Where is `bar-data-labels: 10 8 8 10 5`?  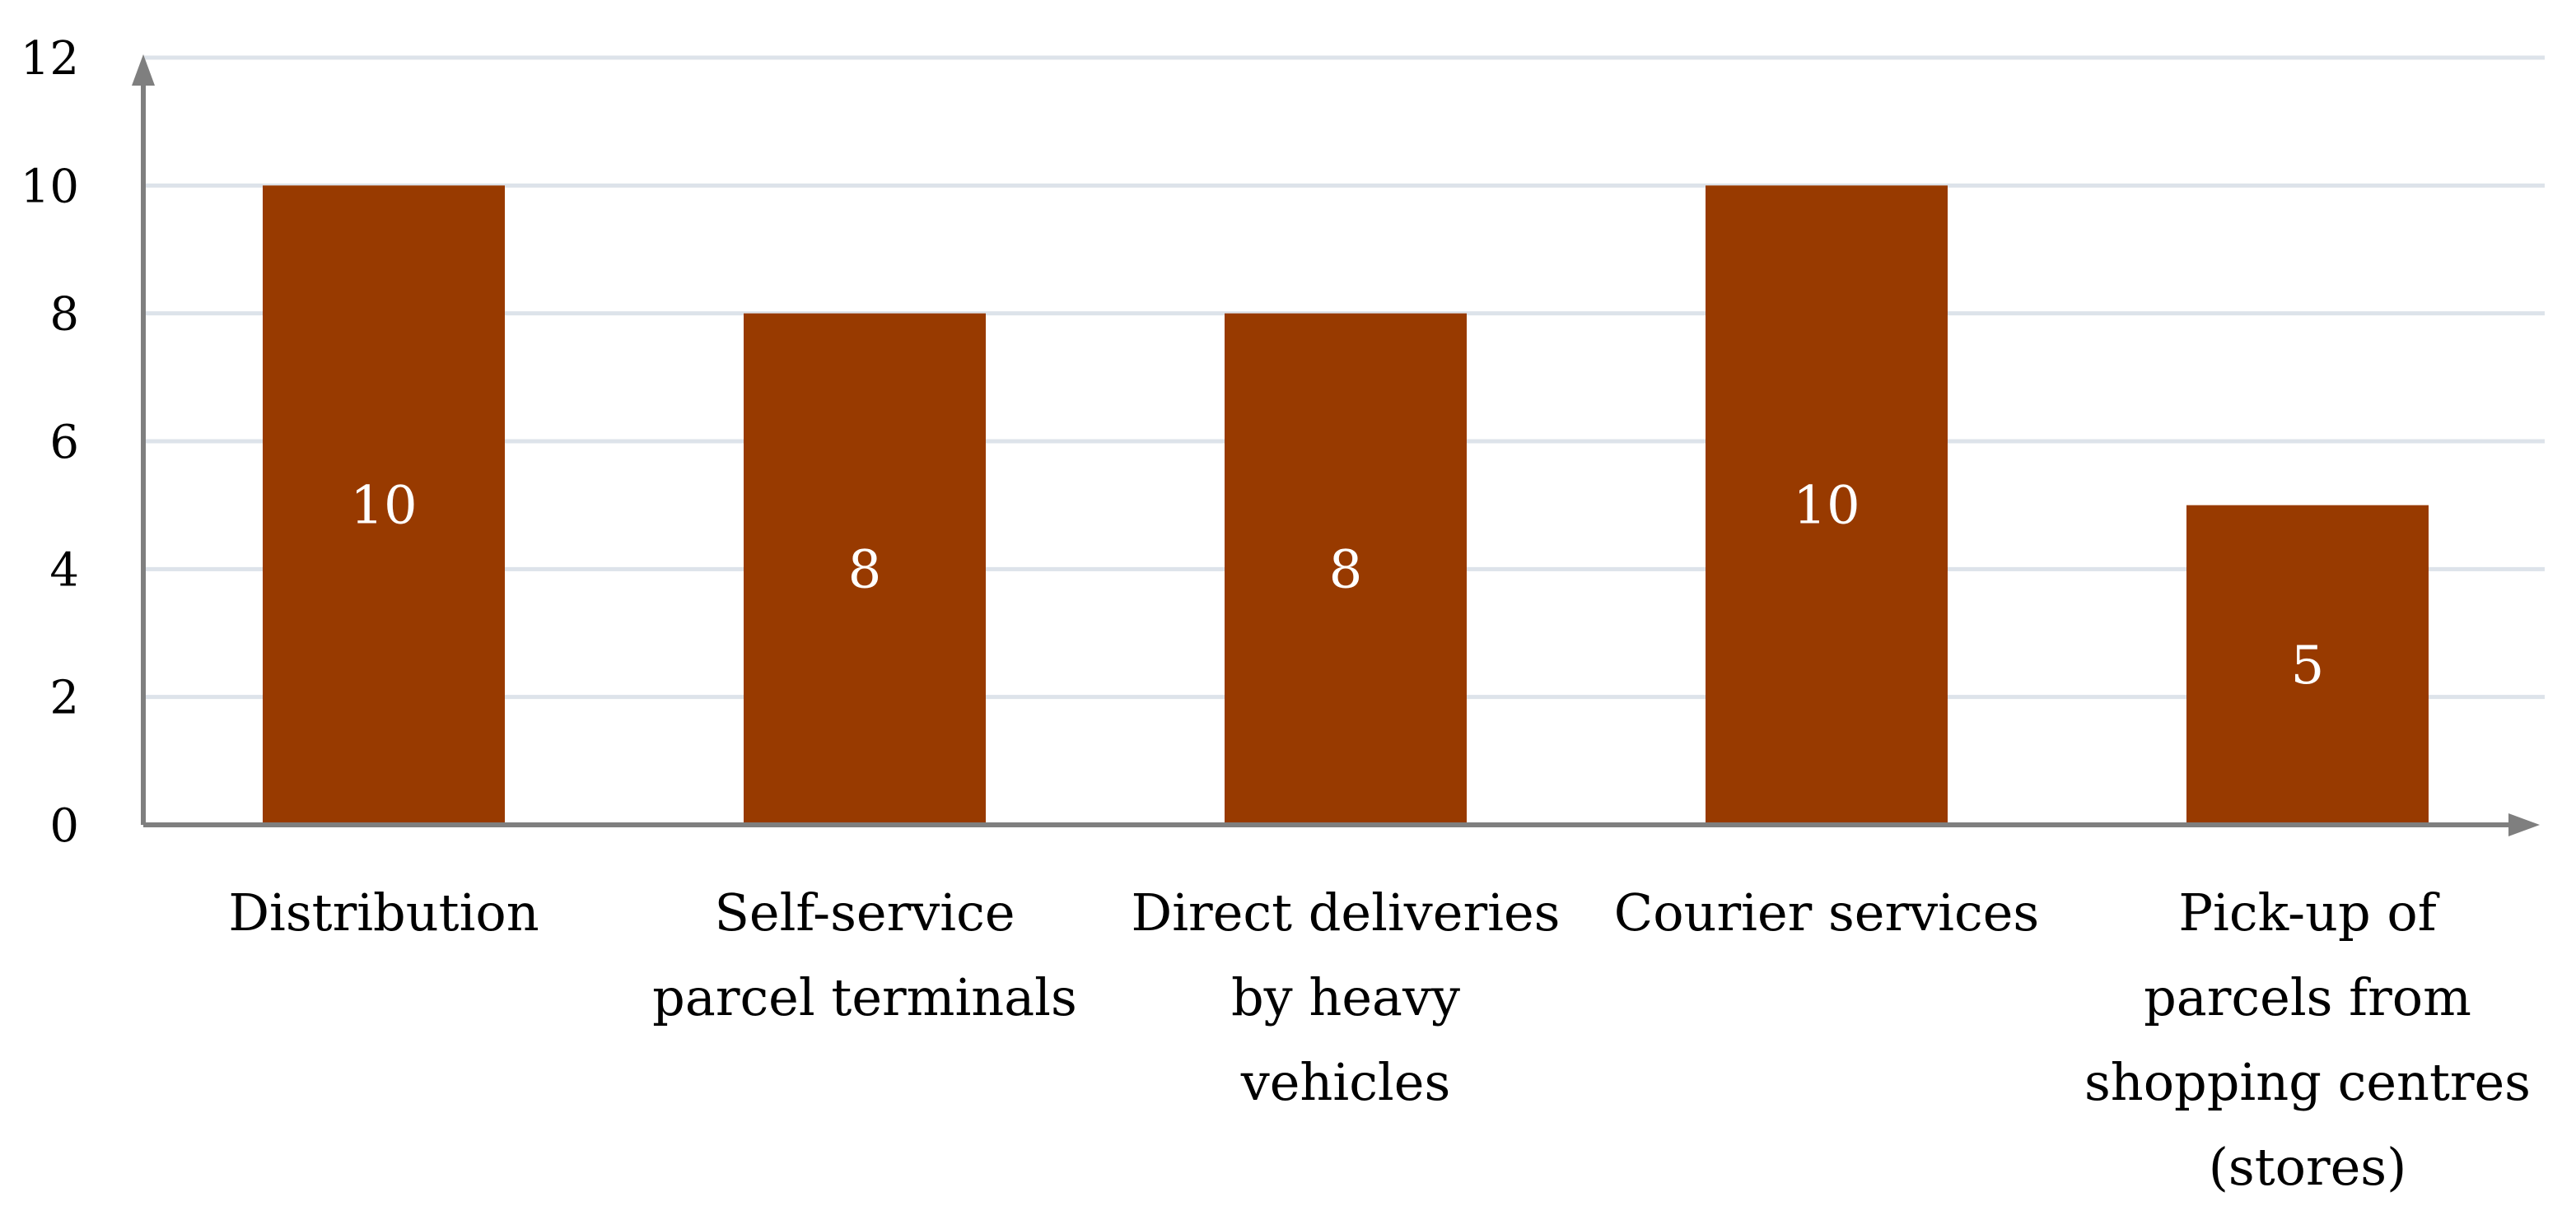
bar-data-labels: 10 8 8 10 5 is located at coordinates (1337, 586).